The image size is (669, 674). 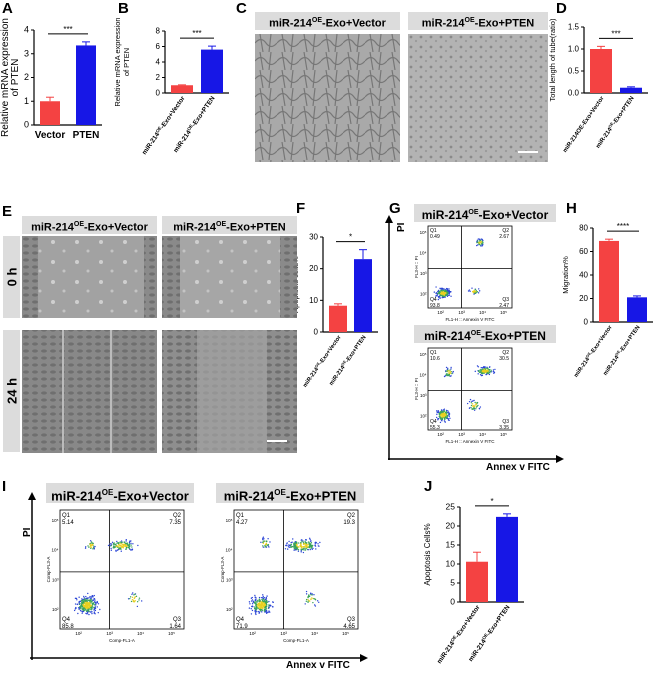 I want to click on y-axis-label: Migration%, so click(x=565, y=275).